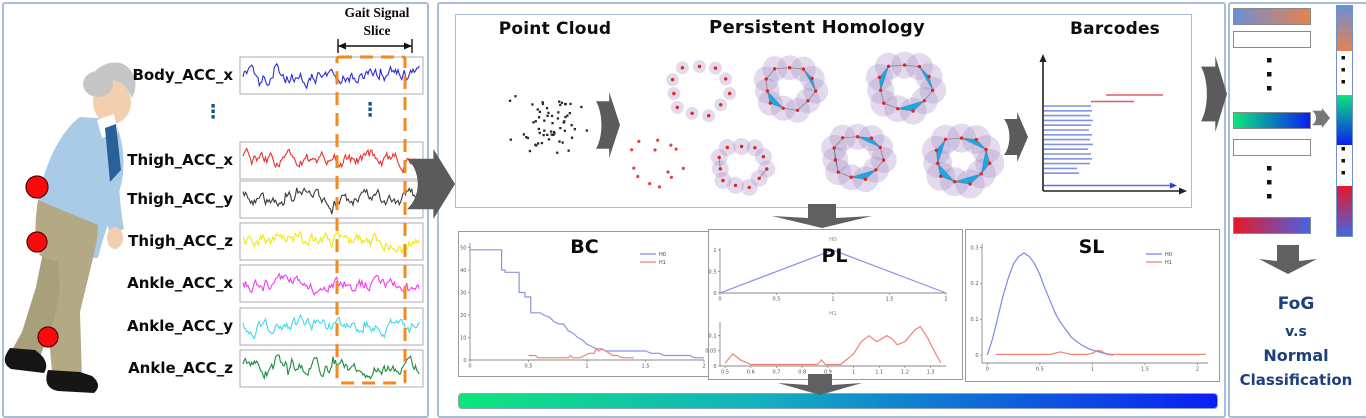  What do you see at coordinates (1344, 28) in the screenshot?
I see `colorbar-seg-blue-orange` at bounding box center [1344, 28].